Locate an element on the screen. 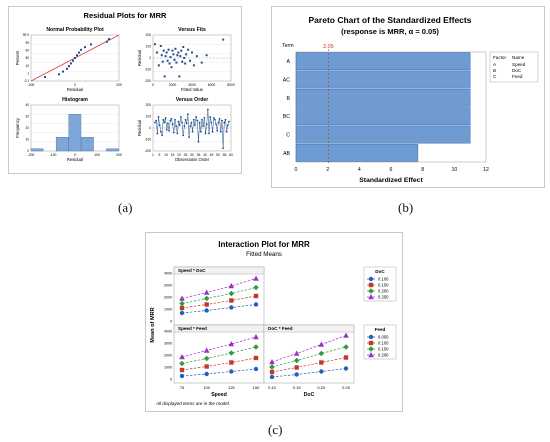 Image resolution: width=550 pixels, height=442 pixels. pareto-x-tick: 2 is located at coordinates (327, 170).